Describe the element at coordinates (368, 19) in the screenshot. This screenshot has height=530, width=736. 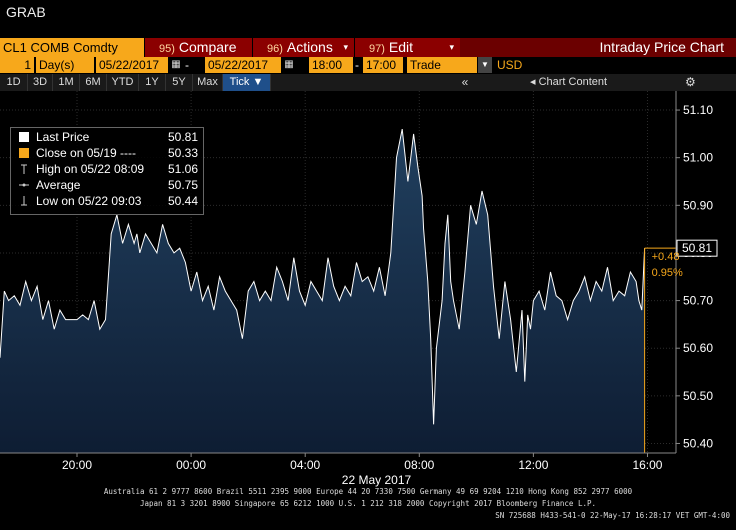
I see `window-title-bar: GRAB` at that location.